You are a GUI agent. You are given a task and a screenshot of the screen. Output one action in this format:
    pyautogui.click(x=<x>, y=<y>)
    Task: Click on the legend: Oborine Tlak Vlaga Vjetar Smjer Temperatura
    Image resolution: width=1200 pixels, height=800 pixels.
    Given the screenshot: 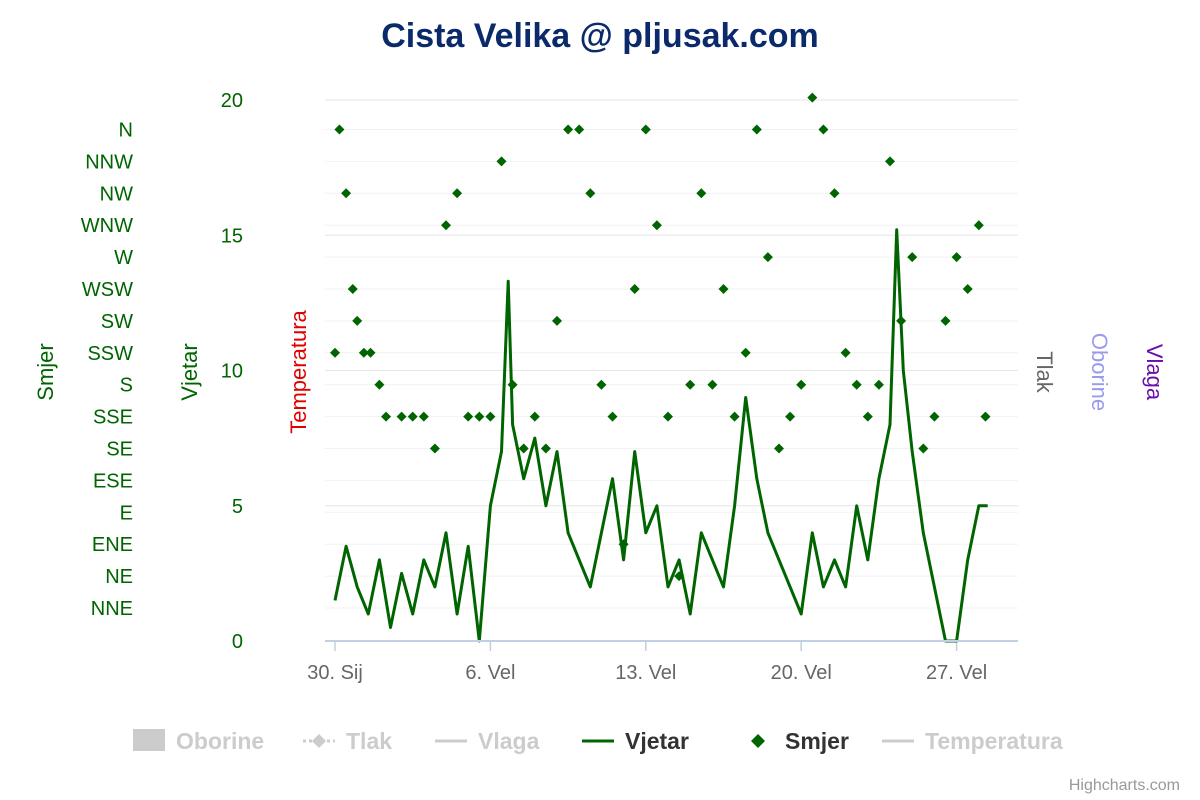 What is the action you would take?
    pyautogui.click(x=598, y=741)
    